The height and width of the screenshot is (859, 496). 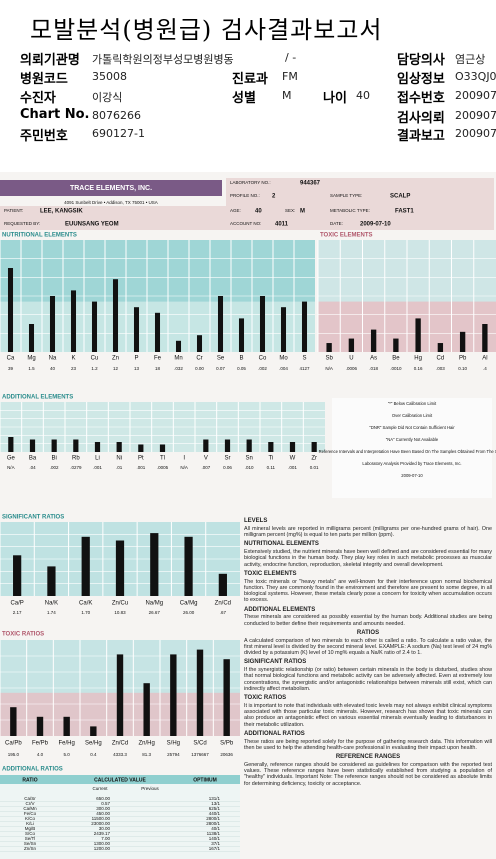 I want to click on value: 690127-1, so click(x=118, y=133).